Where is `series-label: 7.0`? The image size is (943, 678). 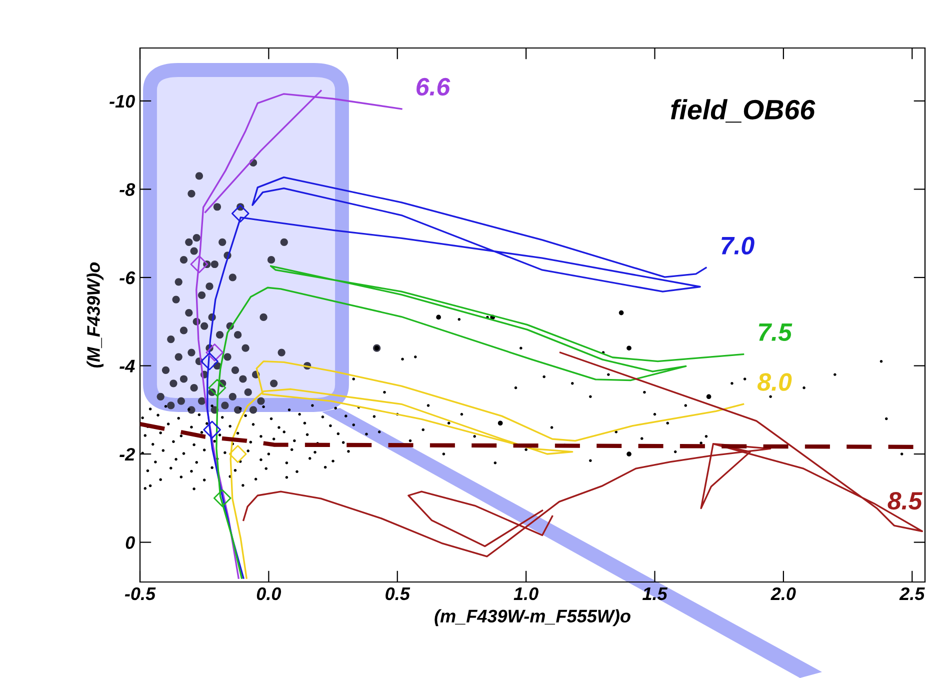 series-label: 7.0 is located at coordinates (738, 245).